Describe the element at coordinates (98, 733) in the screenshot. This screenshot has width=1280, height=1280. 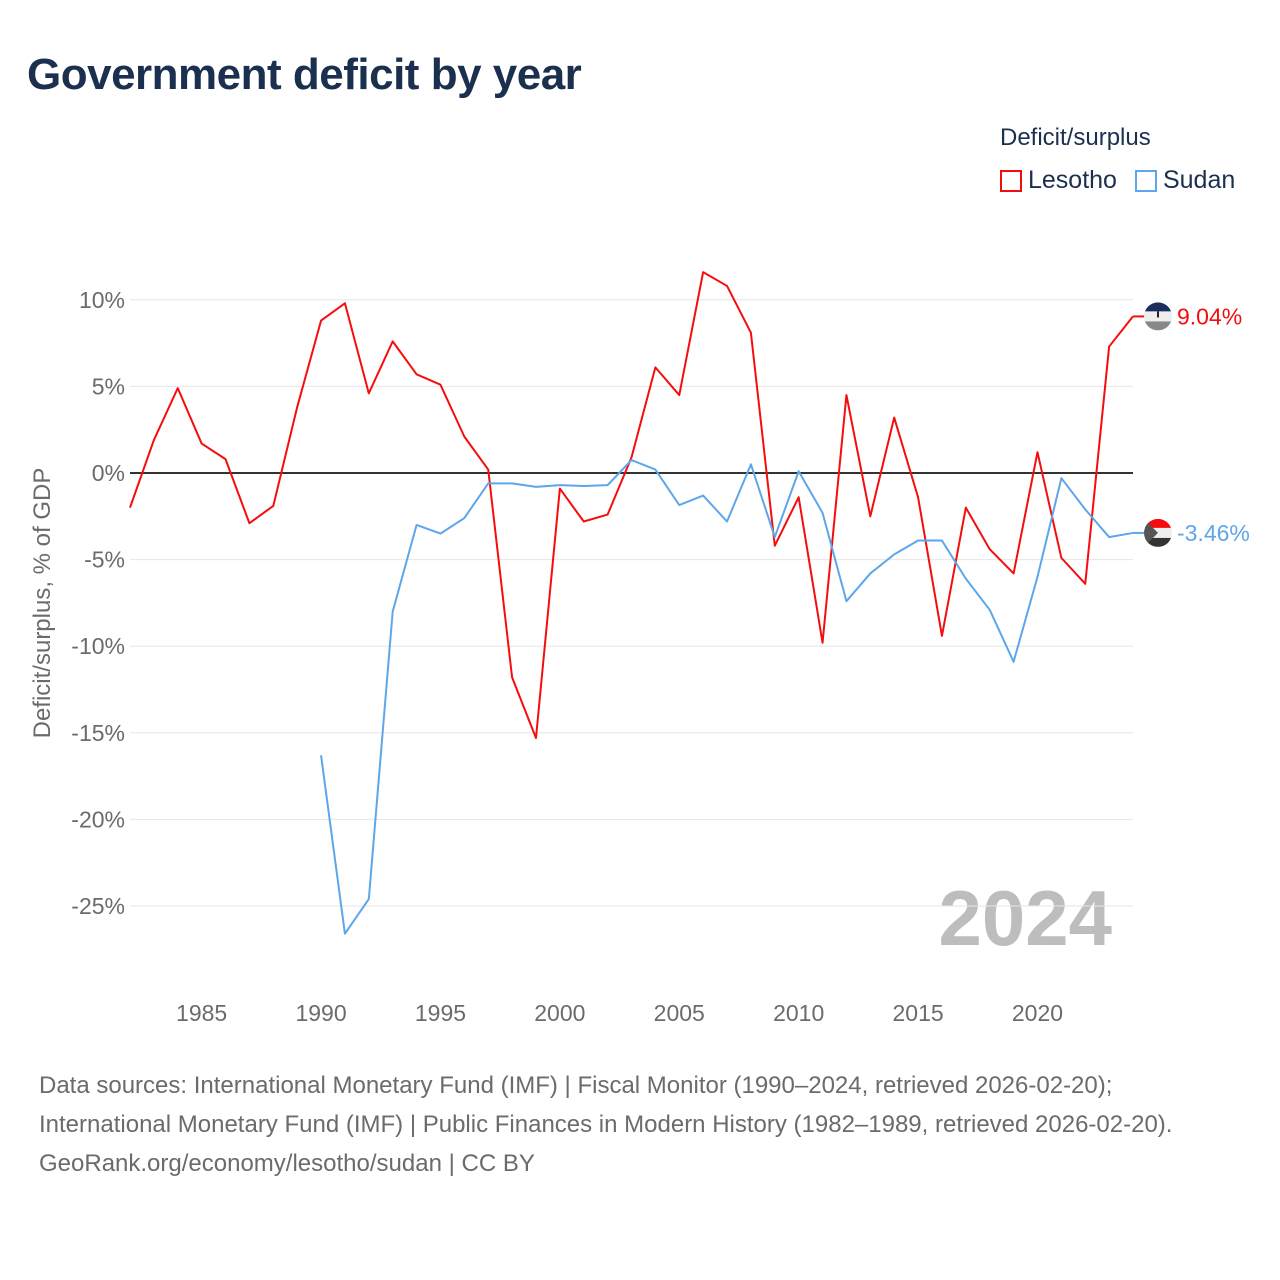
I see `y-tick-label: -15%` at that location.